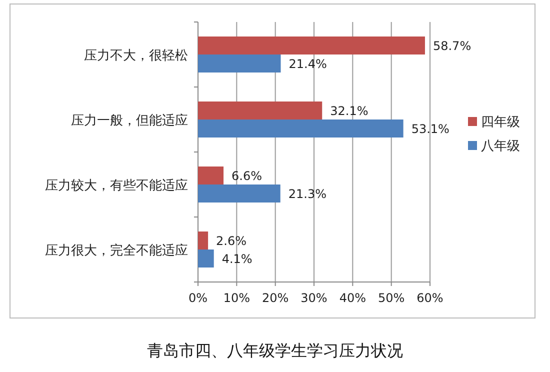 The height and width of the screenshot is (372, 550). What do you see at coordinates (314, 298) in the screenshot?
I see `x-tick-label: 30%` at bounding box center [314, 298].